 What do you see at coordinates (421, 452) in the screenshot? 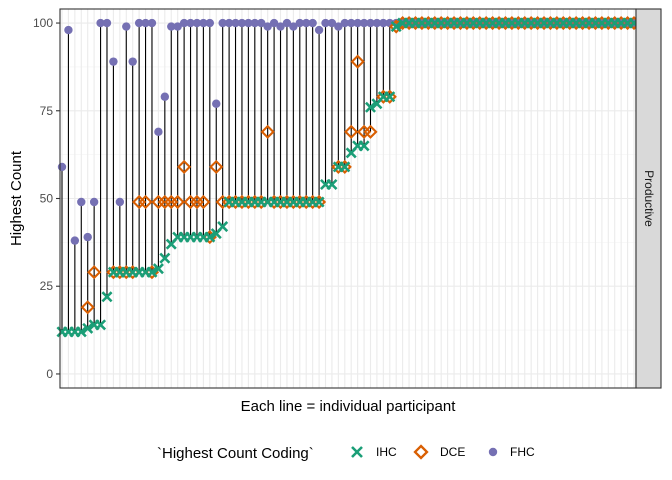
I see `legend-key-dce-diamond-icon` at bounding box center [421, 452].